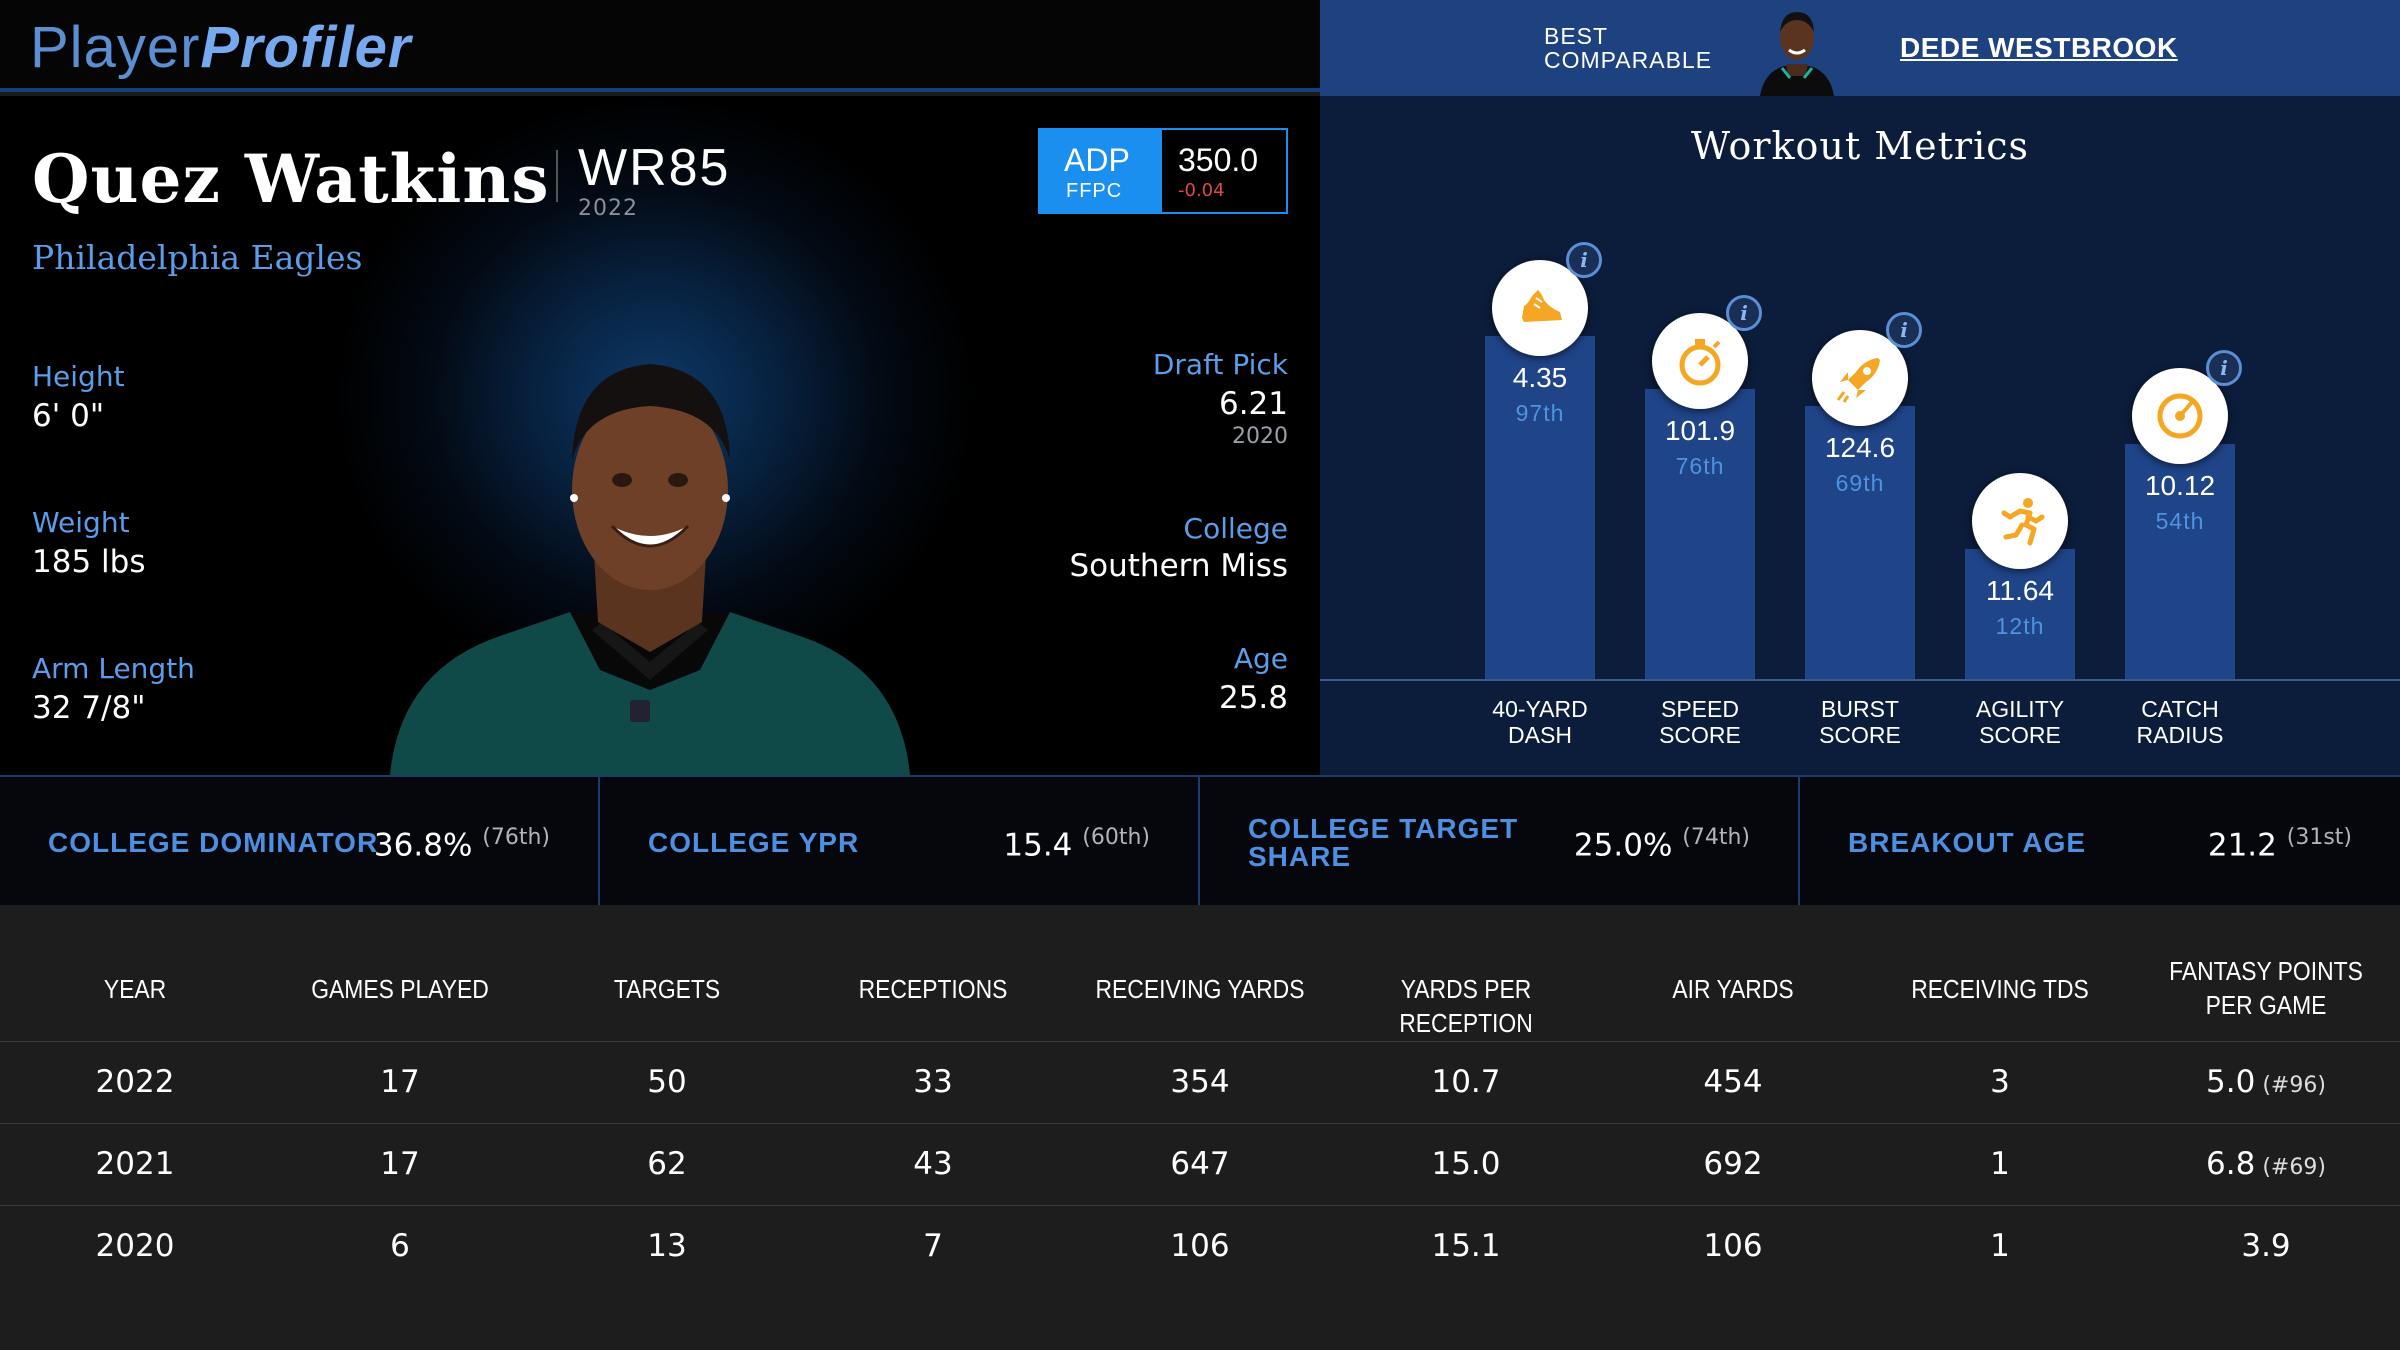 Image resolution: width=2400 pixels, height=1350 pixels. Describe the element at coordinates (1733, 989) in the screenshot. I see `column-header-air-yards: AIR YARDS` at that location.